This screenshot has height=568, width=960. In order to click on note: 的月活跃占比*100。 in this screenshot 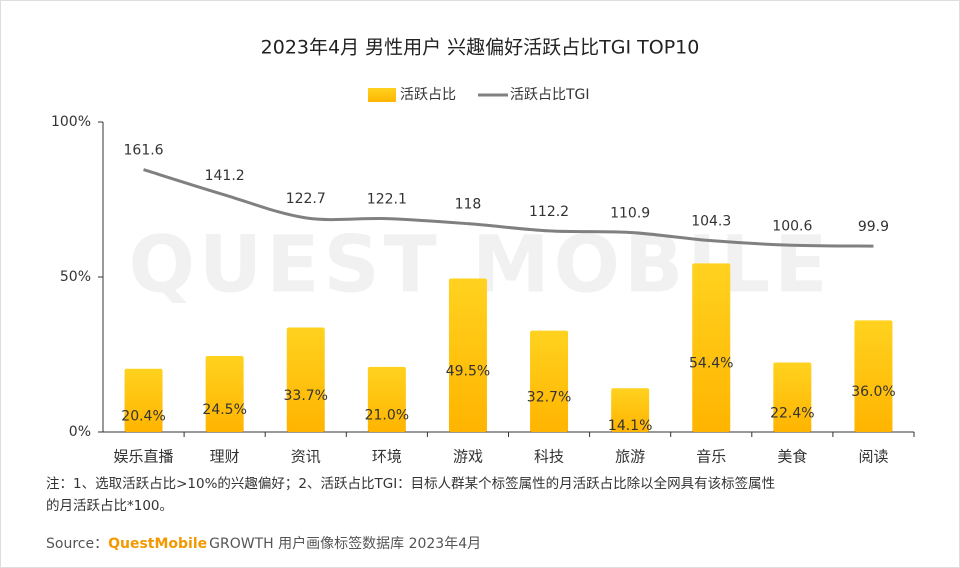, I will do `click(109, 506)`.